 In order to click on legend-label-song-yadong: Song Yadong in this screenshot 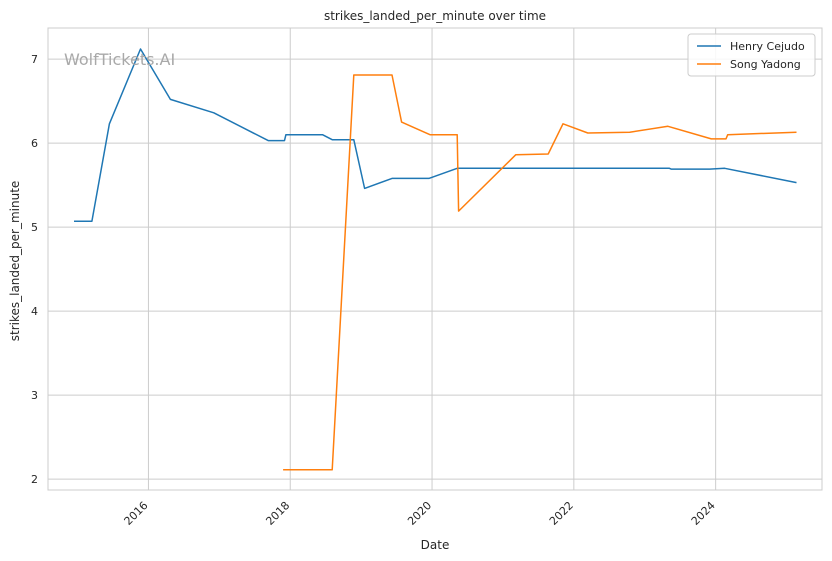, I will do `click(765, 64)`.